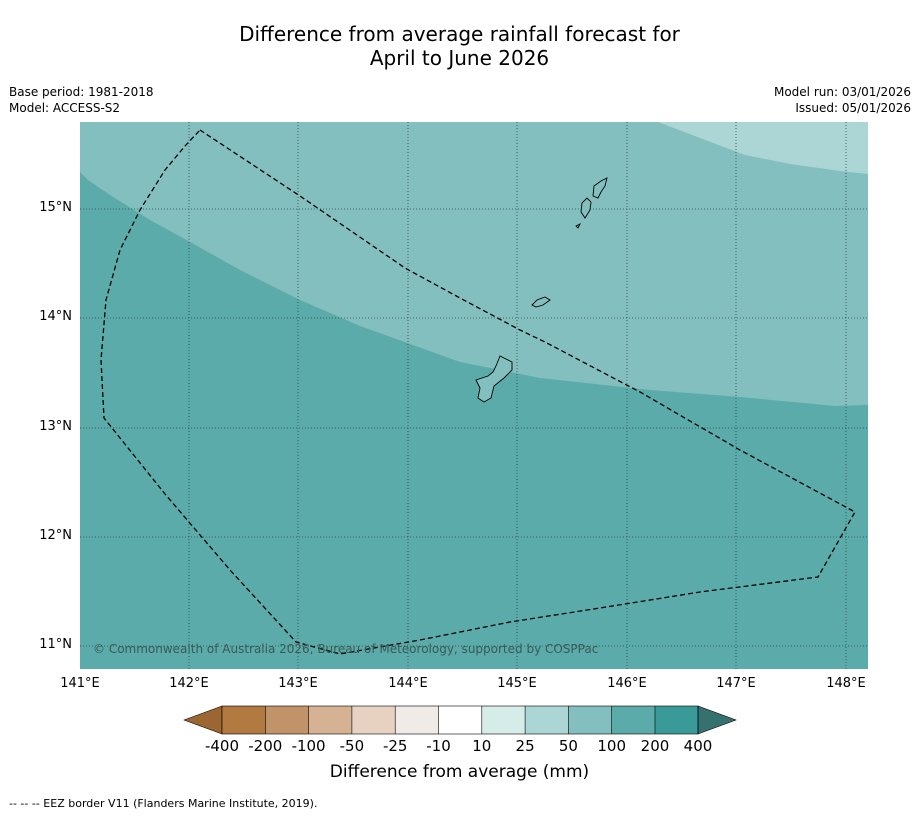  What do you see at coordinates (81, 92) in the screenshot?
I see `base-period: Base period: 1981-2018` at bounding box center [81, 92].